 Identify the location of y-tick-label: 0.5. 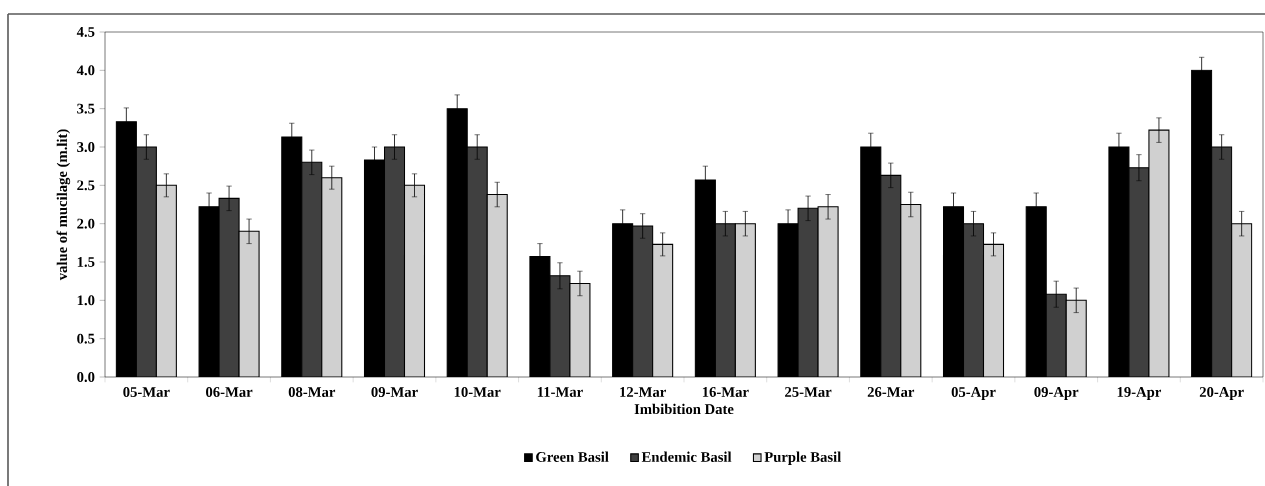
(86, 338).